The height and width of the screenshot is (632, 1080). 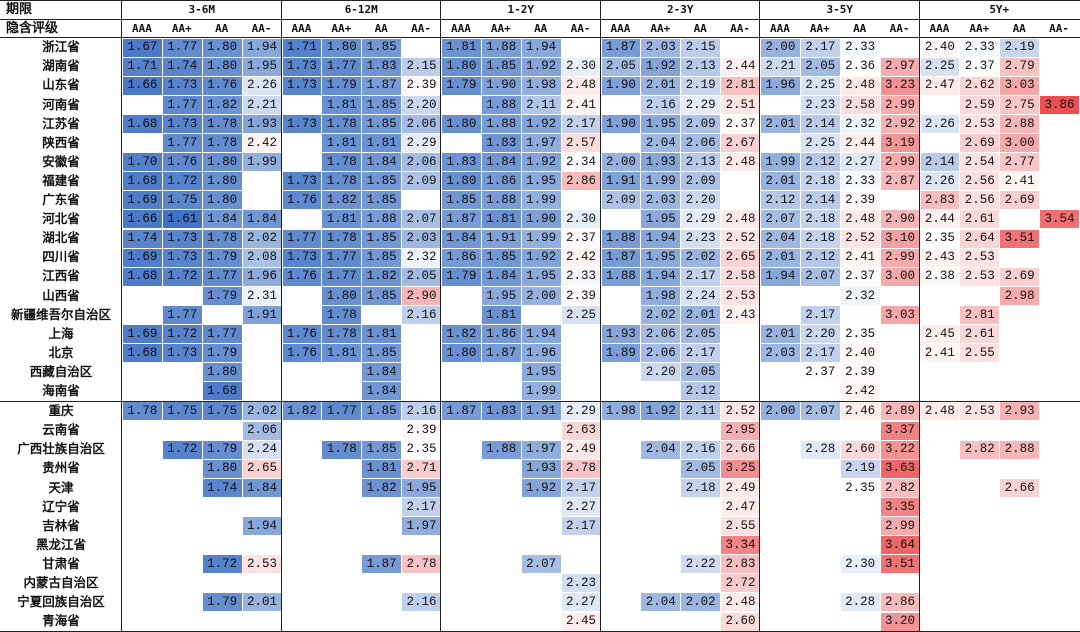 What do you see at coordinates (661, 372) in the screenshot?
I see `value-cell: 2.20` at bounding box center [661, 372].